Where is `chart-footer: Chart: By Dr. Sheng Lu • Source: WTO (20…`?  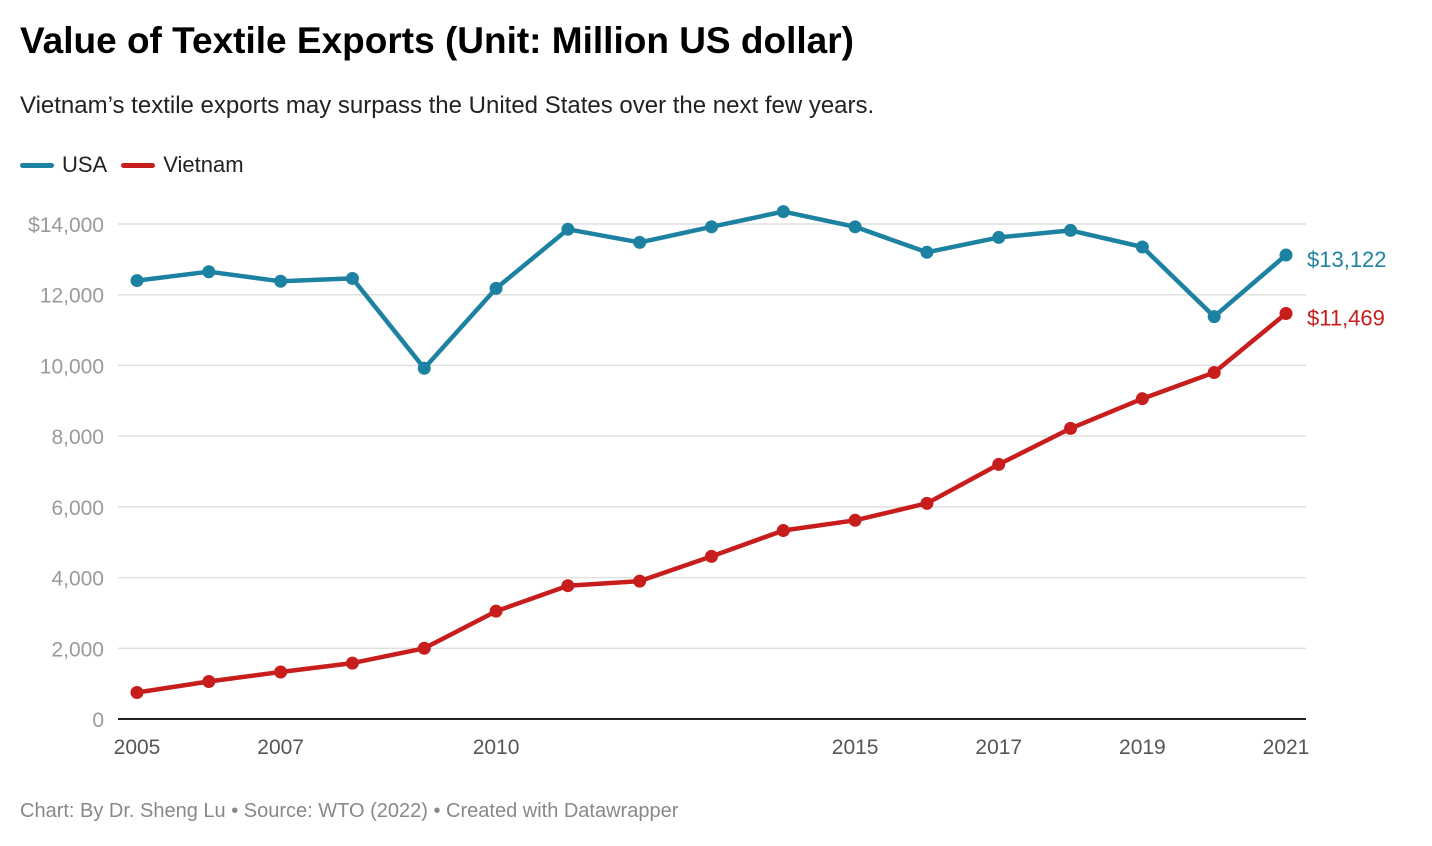
chart-footer: Chart: By Dr. Sheng Lu • Source: WTO (20… is located at coordinates (349, 811).